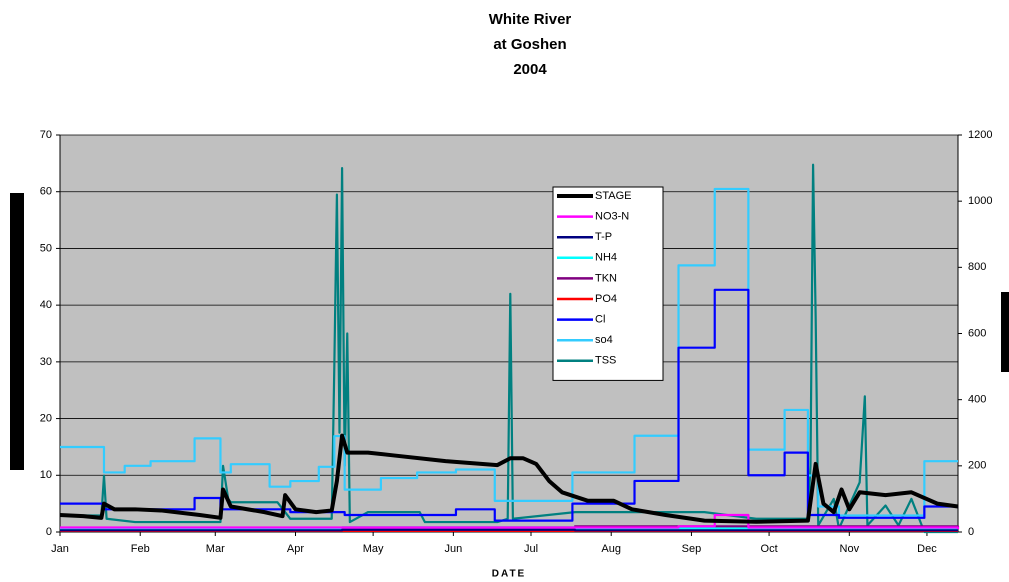 This screenshot has width=1009, height=582. Describe the element at coordinates (530, 19) in the screenshot. I see `chart-title: White River` at that location.